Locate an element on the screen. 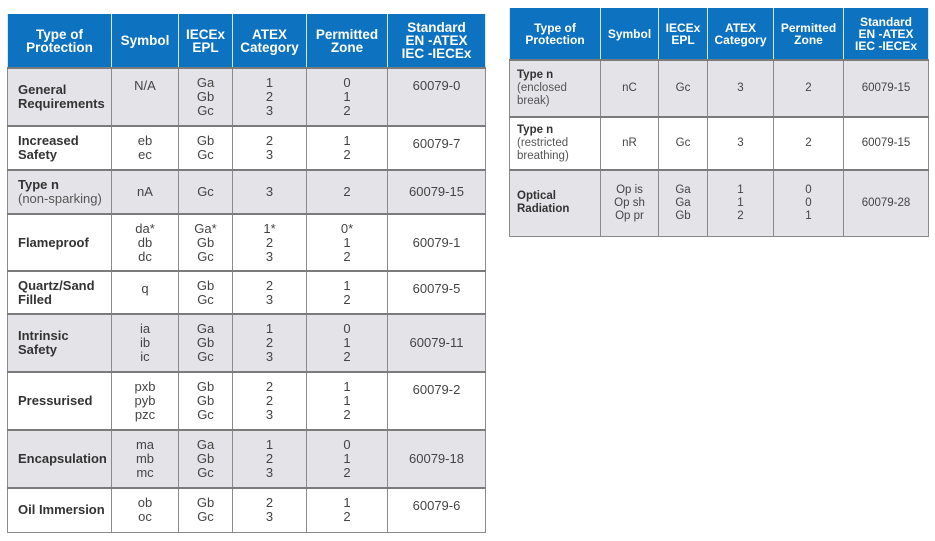 This screenshot has height=541, width=935. type-of-protection-cell: Type n (restricted breathing) is located at coordinates (555, 143).